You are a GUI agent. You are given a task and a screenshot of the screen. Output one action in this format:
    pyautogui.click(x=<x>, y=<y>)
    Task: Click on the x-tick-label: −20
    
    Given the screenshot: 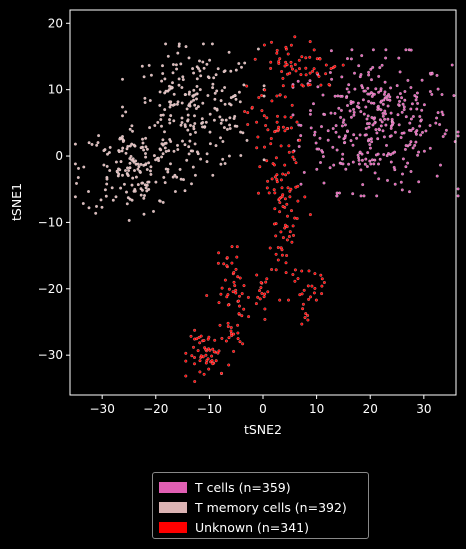 What is the action you would take?
    pyautogui.click(x=155, y=409)
    